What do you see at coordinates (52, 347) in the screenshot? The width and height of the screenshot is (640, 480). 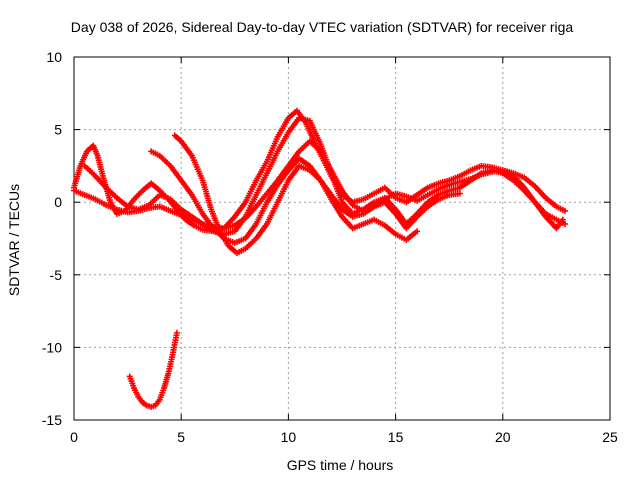 I see `y-tick-label: -10` at bounding box center [52, 347].